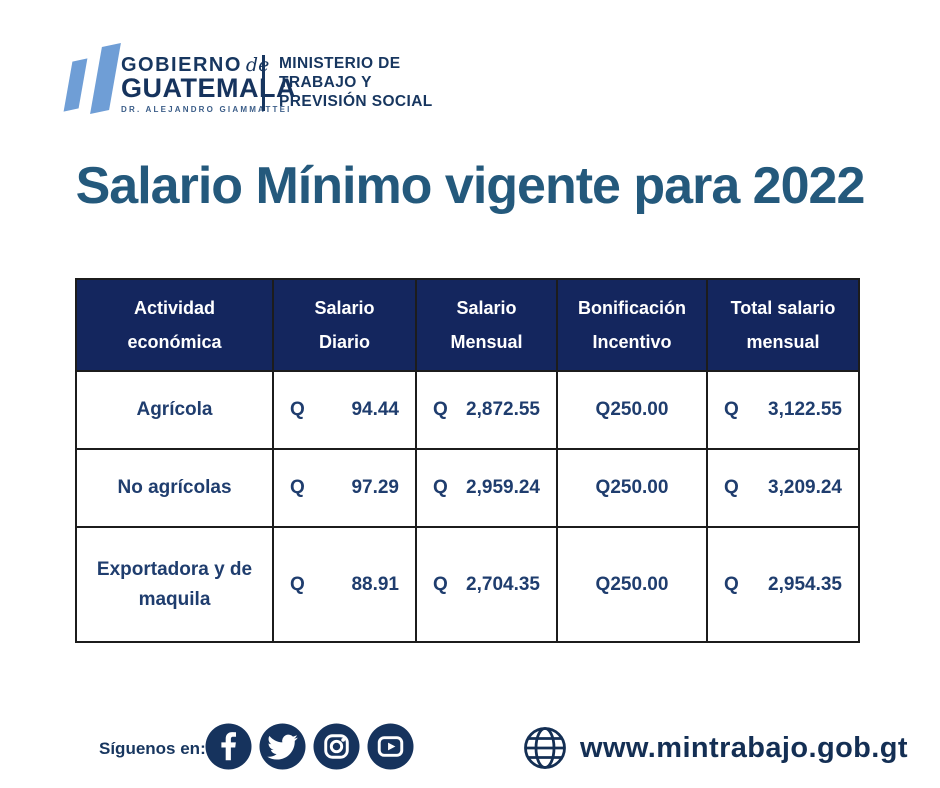 This screenshot has height=788, width=940. Describe the element at coordinates (344, 410) in the screenshot. I see `cell-daily-wage: Q 94.44` at that location.